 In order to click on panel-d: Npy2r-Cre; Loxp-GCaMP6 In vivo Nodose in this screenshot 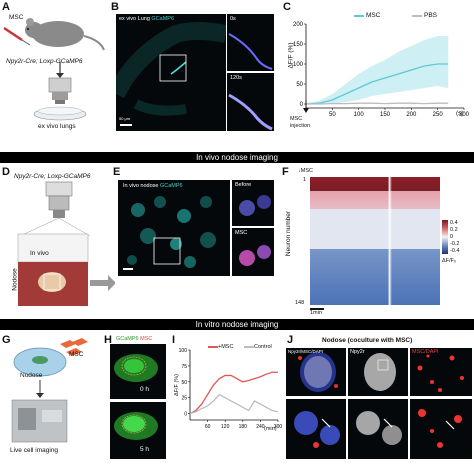, I will do `click(57, 239)`.